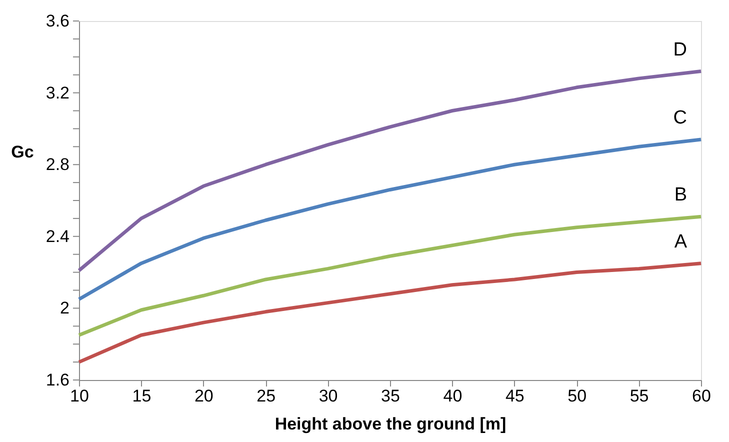 Image resolution: width=729 pixels, height=442 pixels. What do you see at coordinates (65, 308) in the screenshot?
I see `y-tick-label: 2` at bounding box center [65, 308].